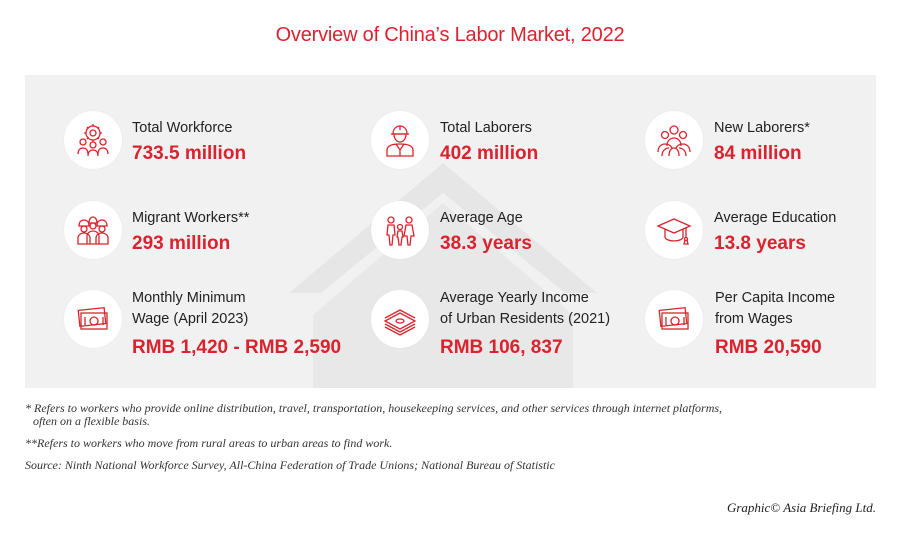  What do you see at coordinates (190, 309) in the screenshot?
I see `stat-label-minimum-wage: Monthly Minimum Wage (April 2023)` at bounding box center [190, 309].